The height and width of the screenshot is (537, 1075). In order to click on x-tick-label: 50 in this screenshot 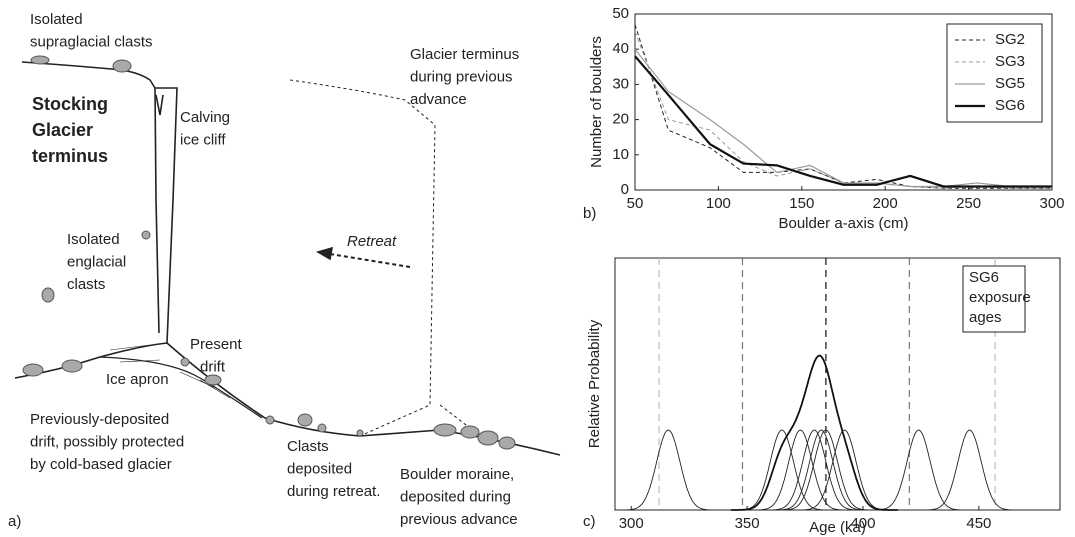, I will do `click(635, 203)`.